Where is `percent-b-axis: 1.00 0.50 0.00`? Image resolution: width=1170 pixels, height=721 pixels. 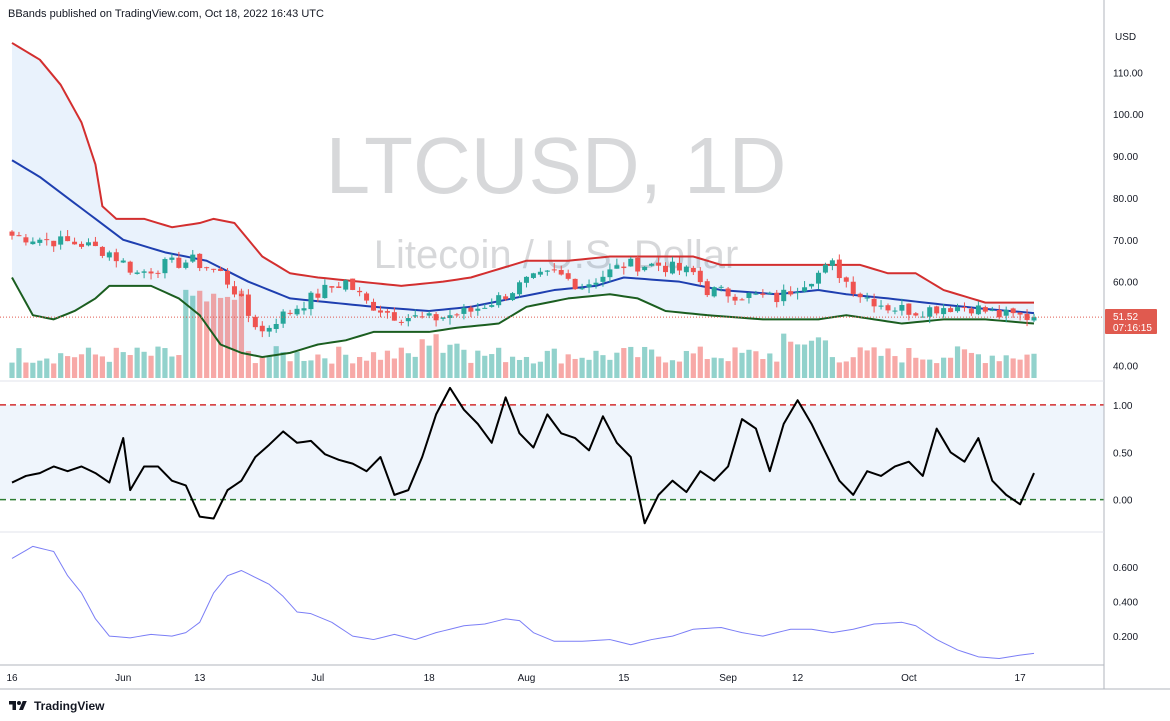
percent-b-axis: 1.00 0.50 0.00 is located at coordinates (1123, 454).